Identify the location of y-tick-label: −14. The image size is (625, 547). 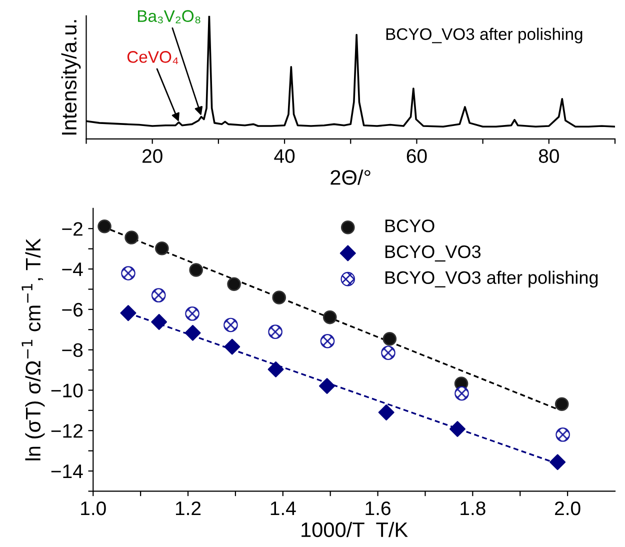
(67, 471).